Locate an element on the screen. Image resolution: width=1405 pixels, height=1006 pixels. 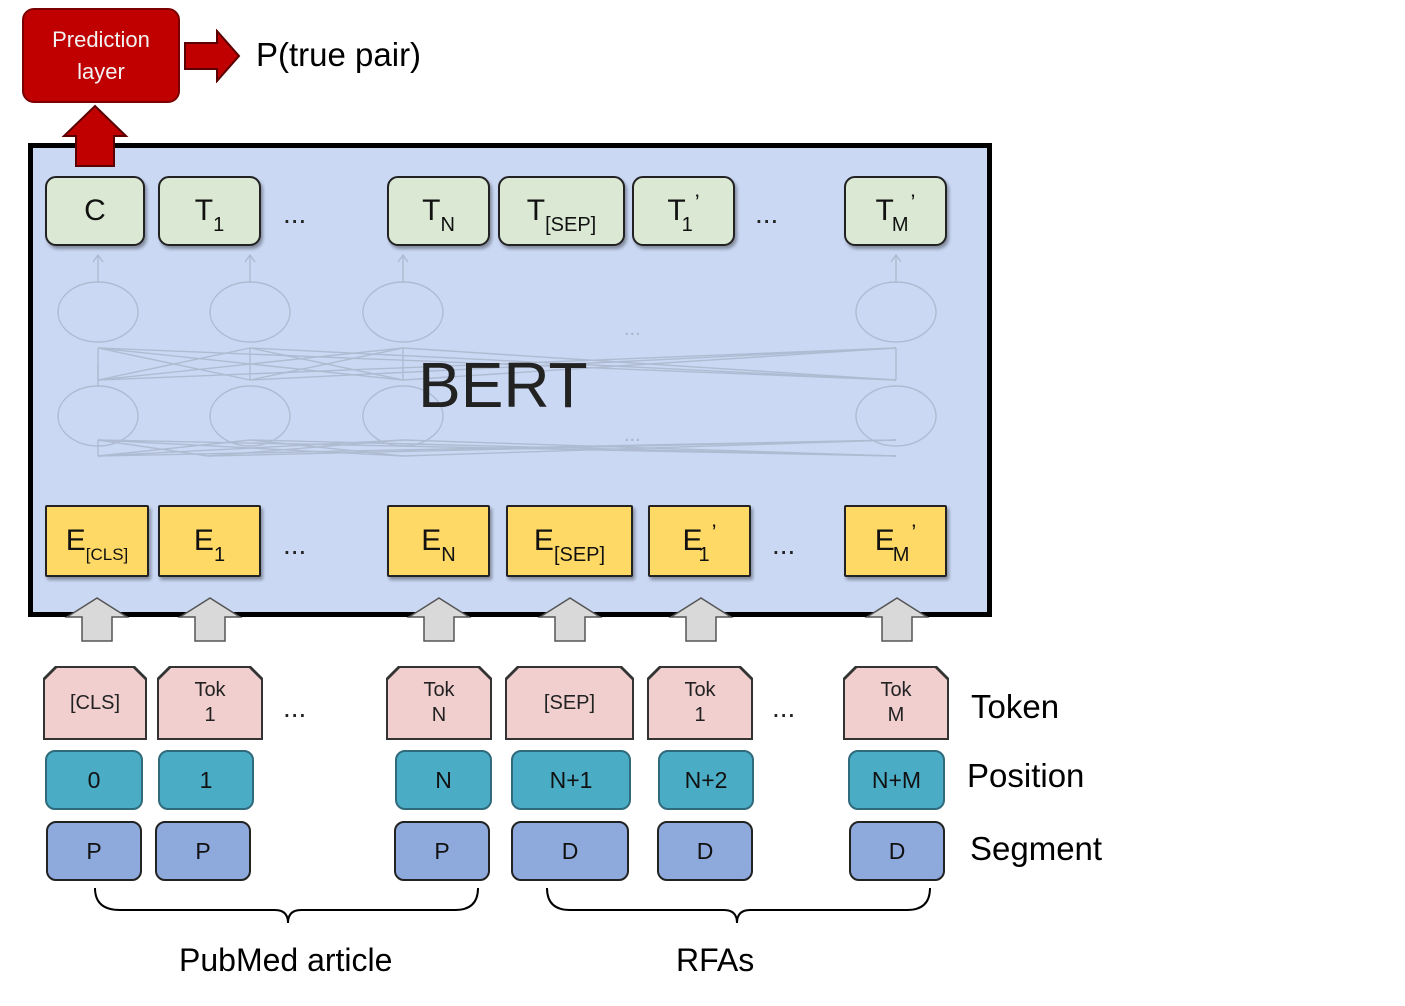
group-label-pubmed: PubMed article is located at coordinates (286, 960).